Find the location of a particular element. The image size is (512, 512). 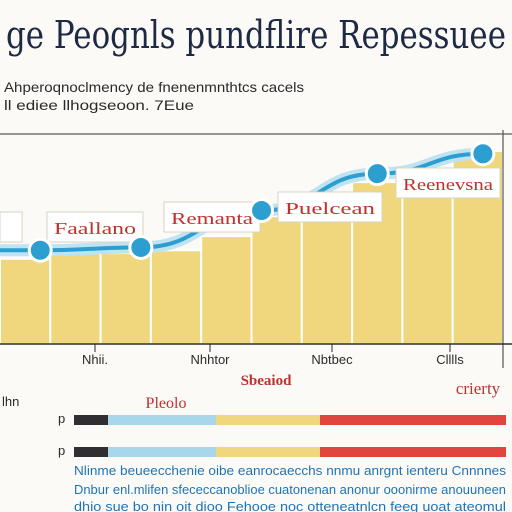

left-margin-label: lhn is located at coordinates (10, 401).